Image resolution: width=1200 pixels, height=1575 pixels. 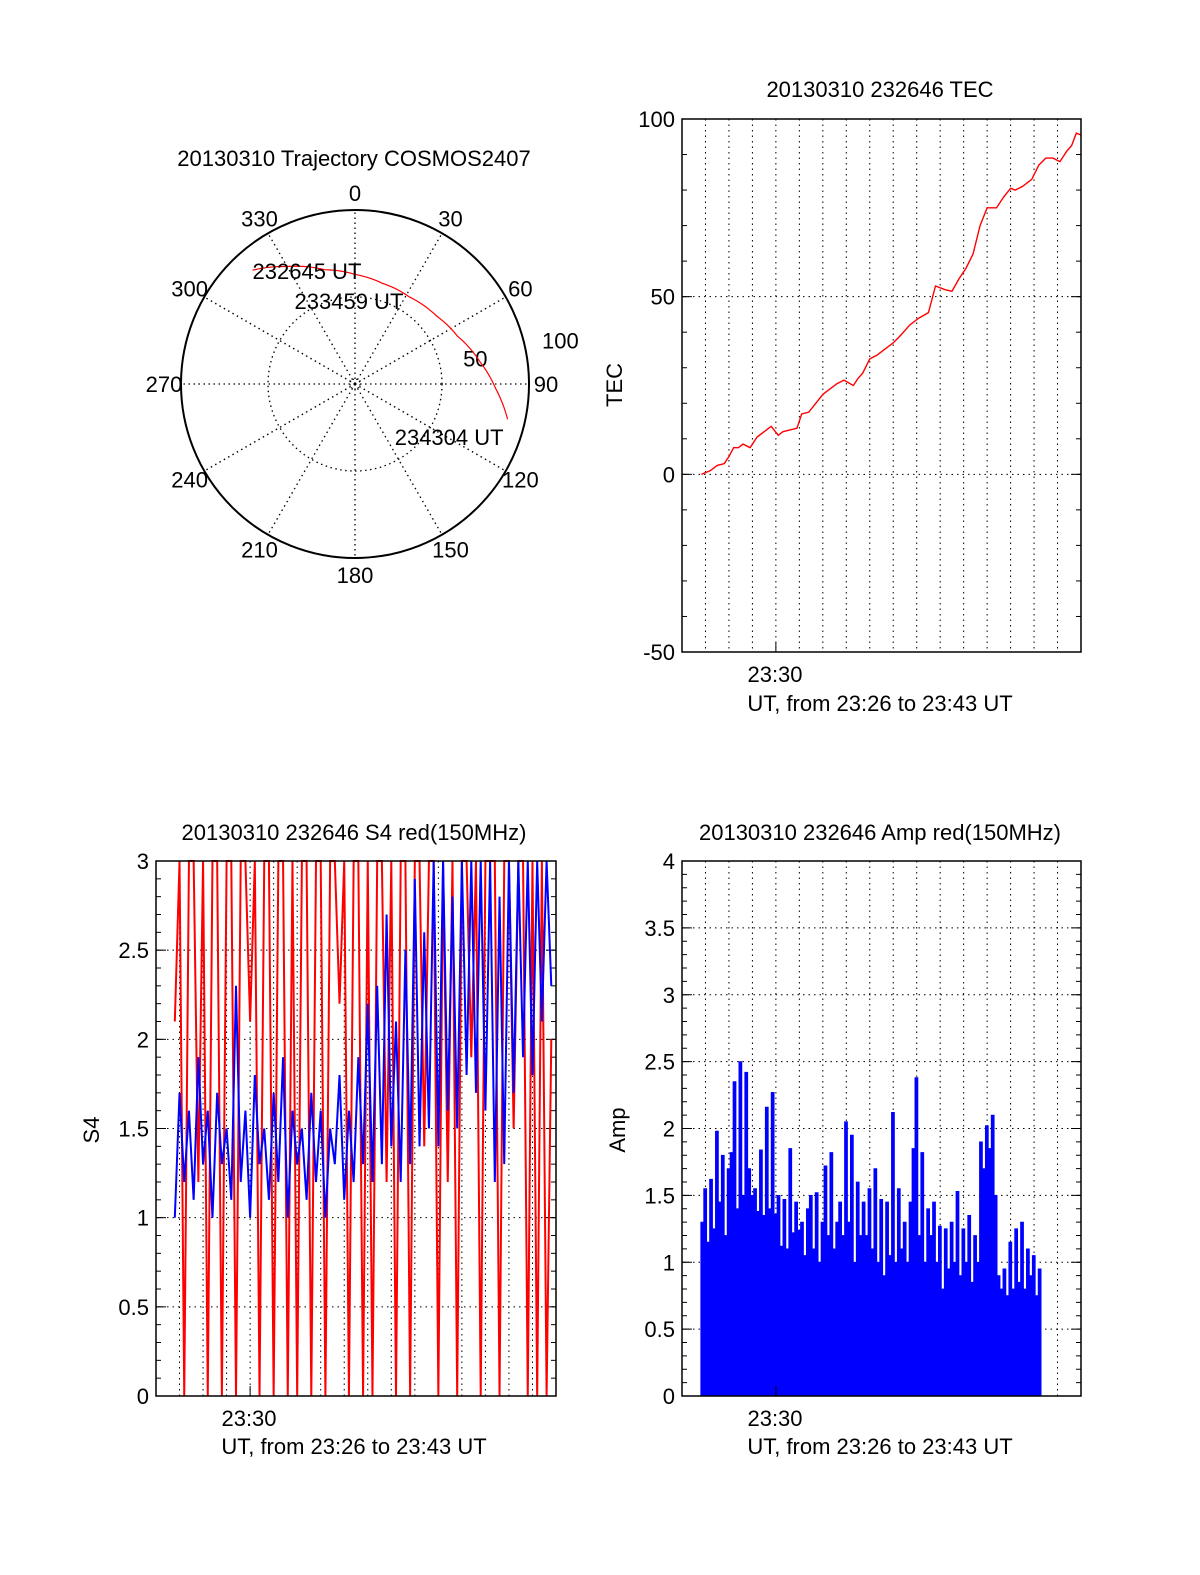 I want to click on polar-angle-label: 60, so click(x=520, y=289).